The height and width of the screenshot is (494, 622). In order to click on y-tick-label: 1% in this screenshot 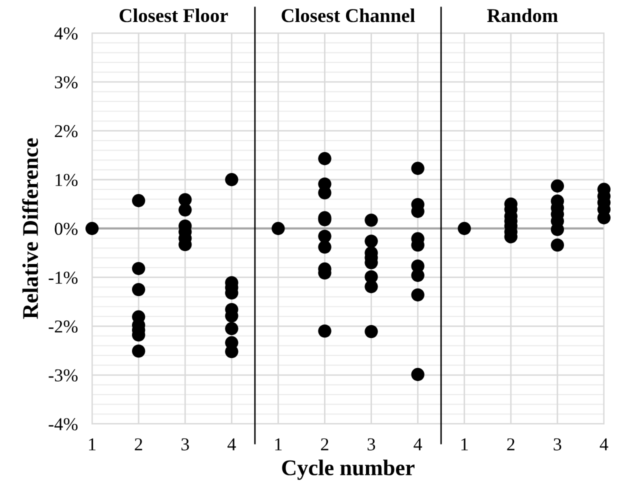, I will do `click(67, 180)`.